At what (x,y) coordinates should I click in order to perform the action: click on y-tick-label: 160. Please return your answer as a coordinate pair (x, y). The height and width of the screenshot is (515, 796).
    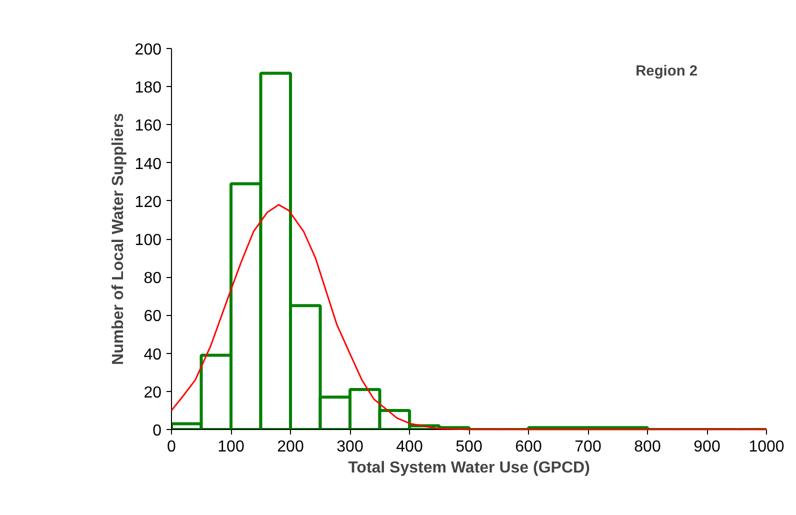
    Looking at the image, I should click on (148, 126).